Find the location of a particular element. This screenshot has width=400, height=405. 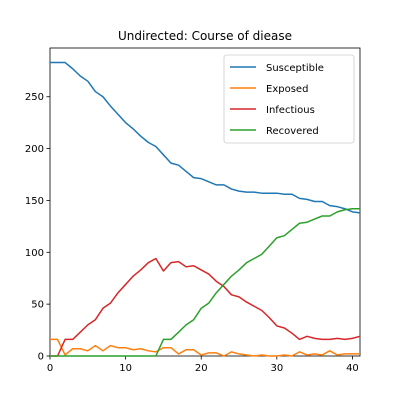

x-tick-label: 30 is located at coordinates (276, 368).